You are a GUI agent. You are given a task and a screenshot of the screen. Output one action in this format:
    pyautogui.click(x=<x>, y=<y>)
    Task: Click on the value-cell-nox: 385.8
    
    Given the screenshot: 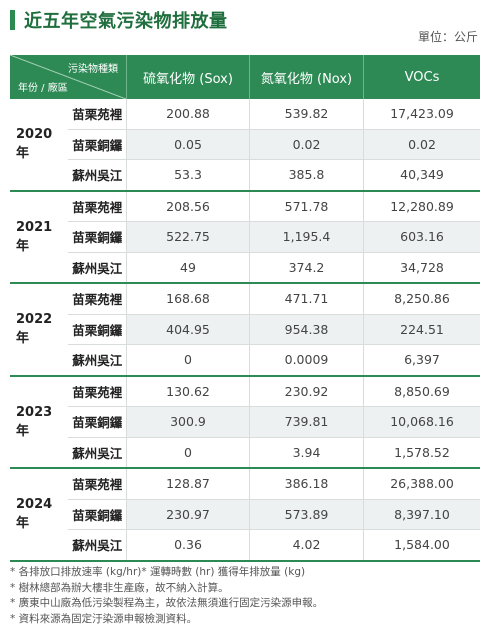 What is the action you would take?
    pyautogui.click(x=306, y=175)
    